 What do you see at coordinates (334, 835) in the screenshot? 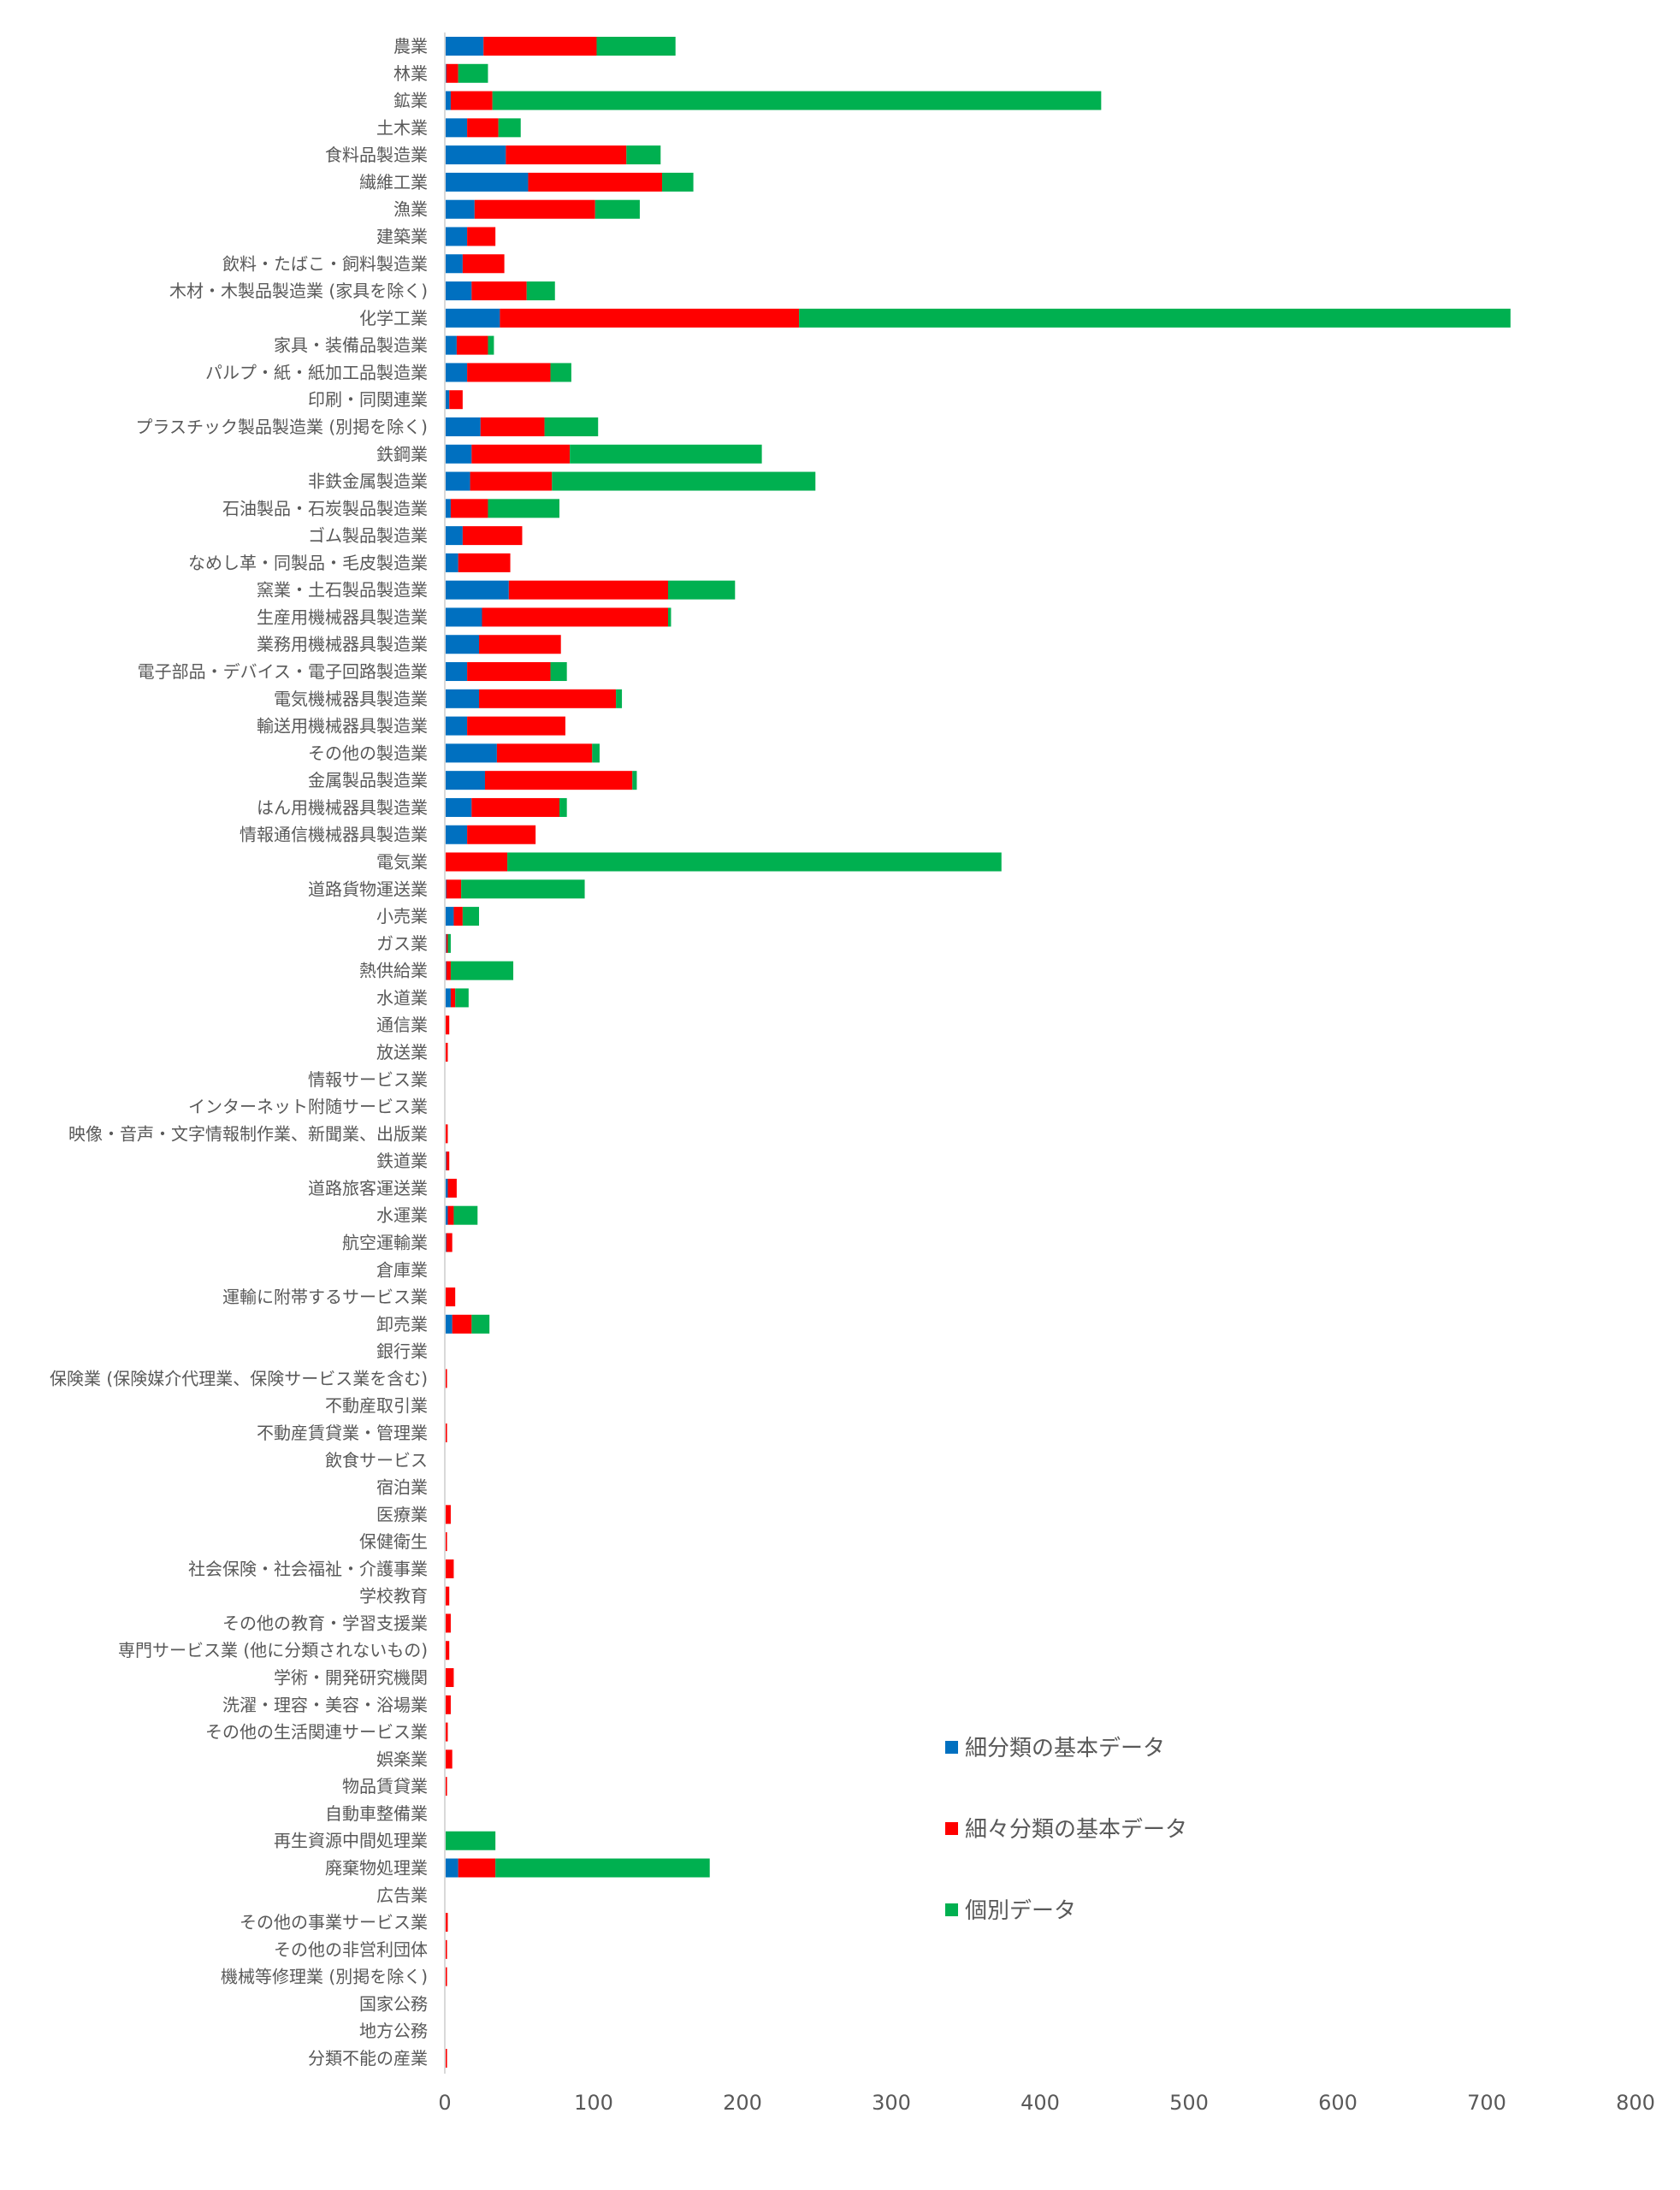
I see `category-label: 情報通信機械器具製造業` at bounding box center [334, 835].